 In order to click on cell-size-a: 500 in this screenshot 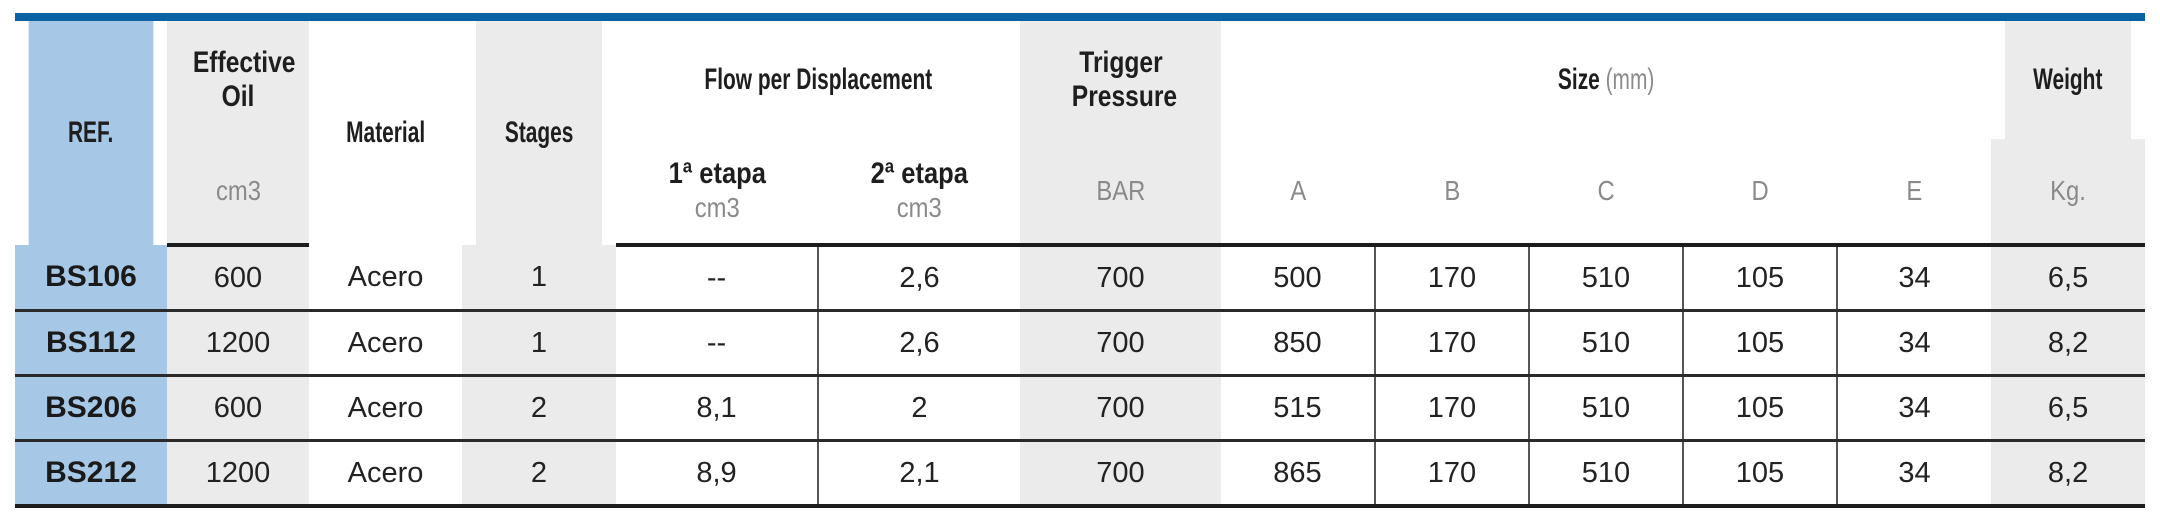, I will do `click(1298, 278)`.